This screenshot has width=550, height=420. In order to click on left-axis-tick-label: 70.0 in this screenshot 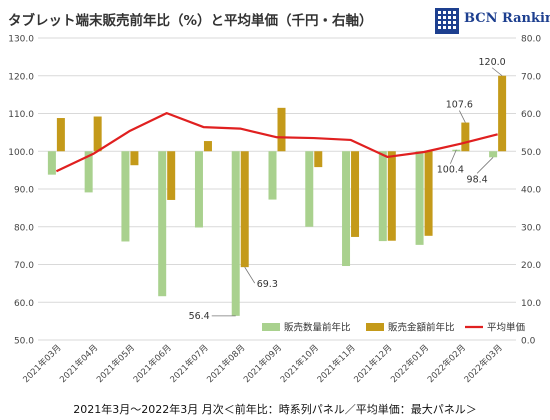, I will do `click(24, 266)`.